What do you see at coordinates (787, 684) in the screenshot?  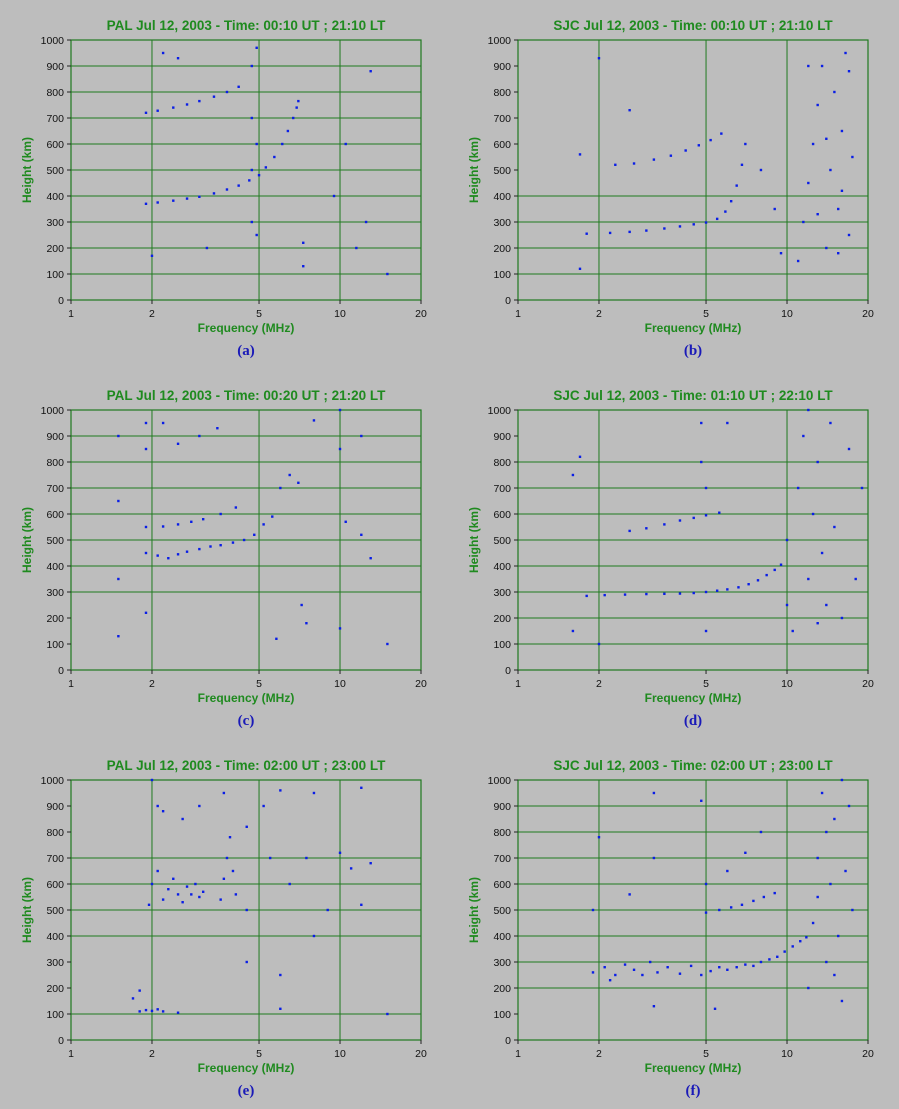 I see `x-tick-label: 10` at bounding box center [787, 684].